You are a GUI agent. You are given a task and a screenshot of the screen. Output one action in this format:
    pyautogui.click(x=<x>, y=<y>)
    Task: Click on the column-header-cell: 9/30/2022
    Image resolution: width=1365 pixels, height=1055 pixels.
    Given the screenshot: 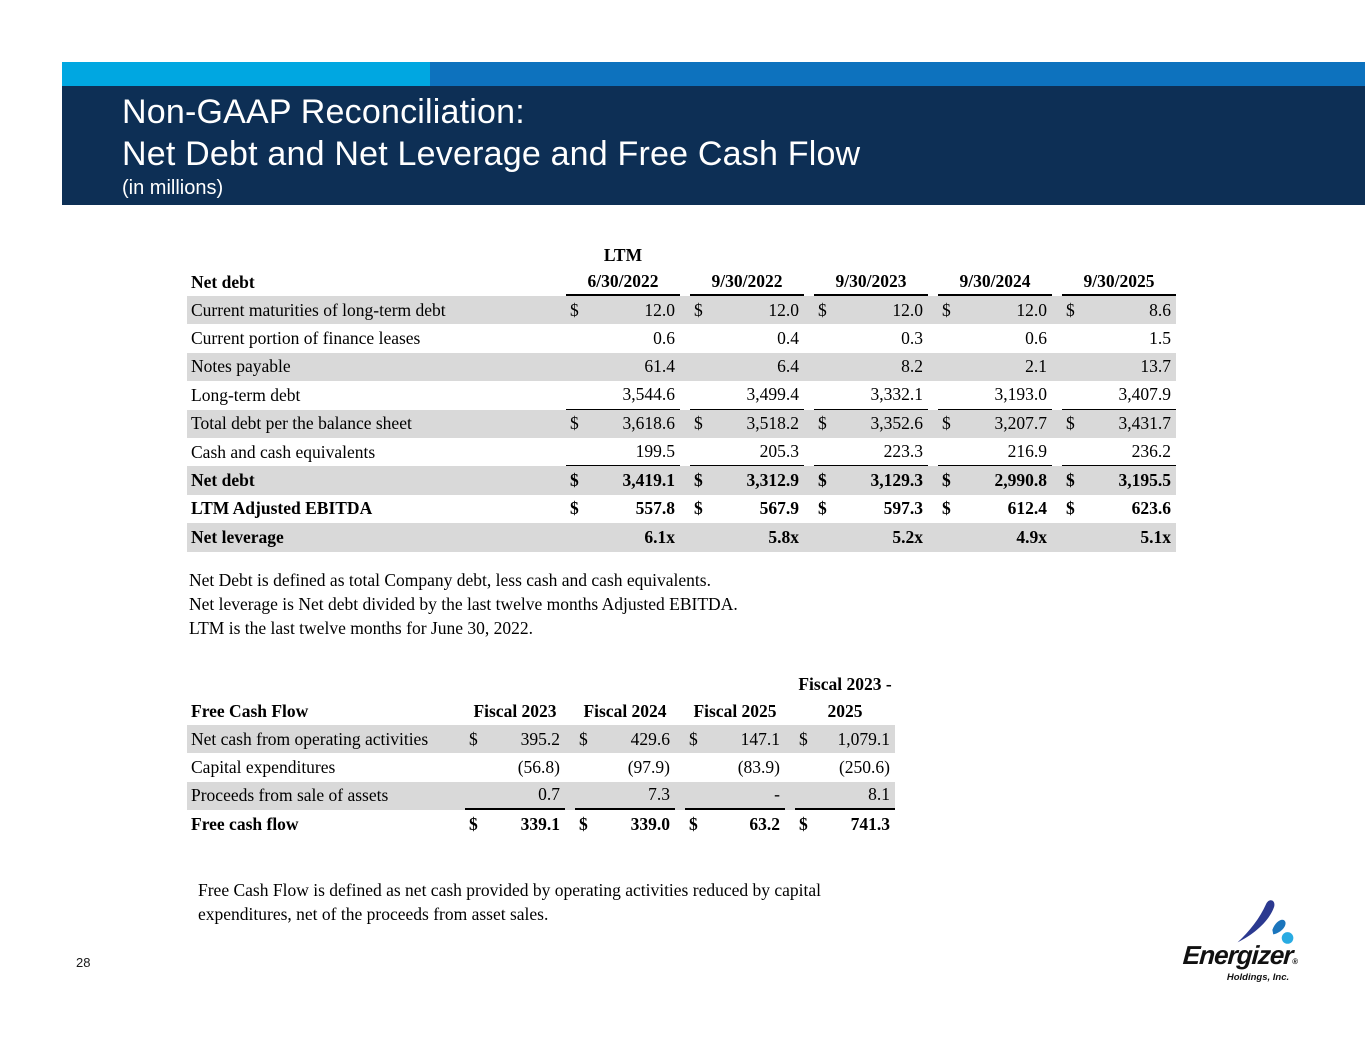 What is the action you would take?
    pyautogui.click(x=747, y=282)
    